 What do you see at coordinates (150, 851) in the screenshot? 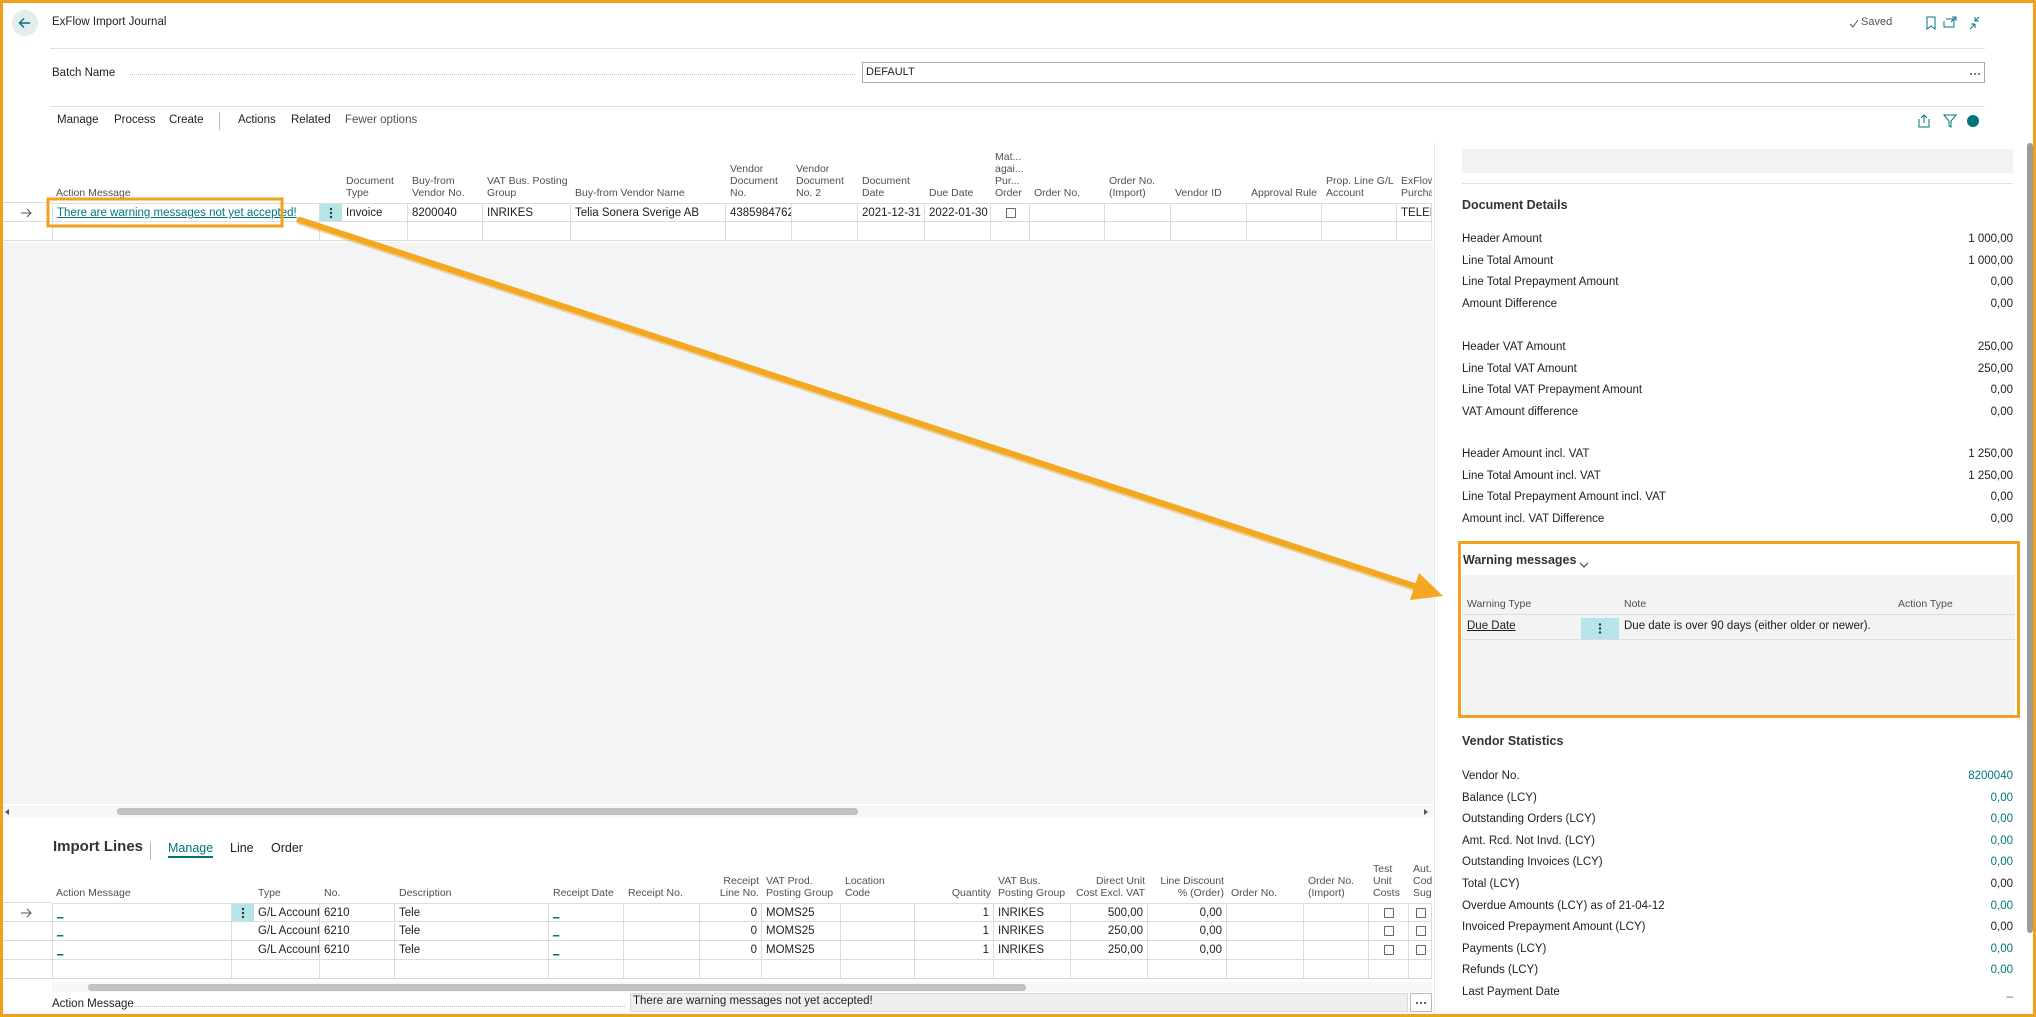
I see `import-lines-divider` at bounding box center [150, 851].